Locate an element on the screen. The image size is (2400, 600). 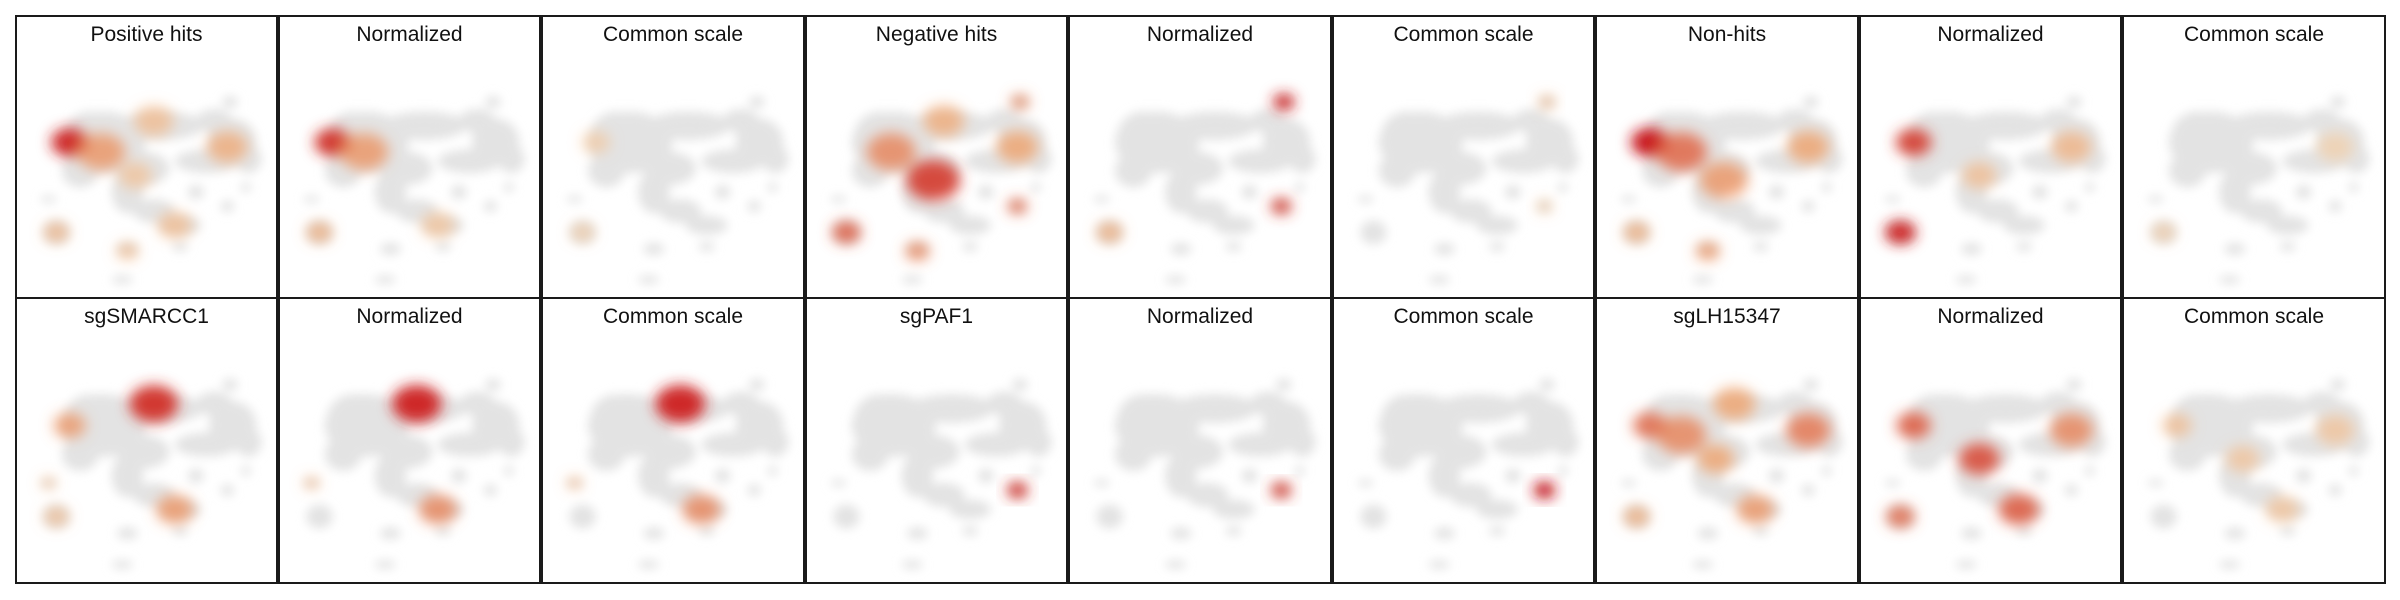
umap-panel: Normalized is located at coordinates (1200, 156).